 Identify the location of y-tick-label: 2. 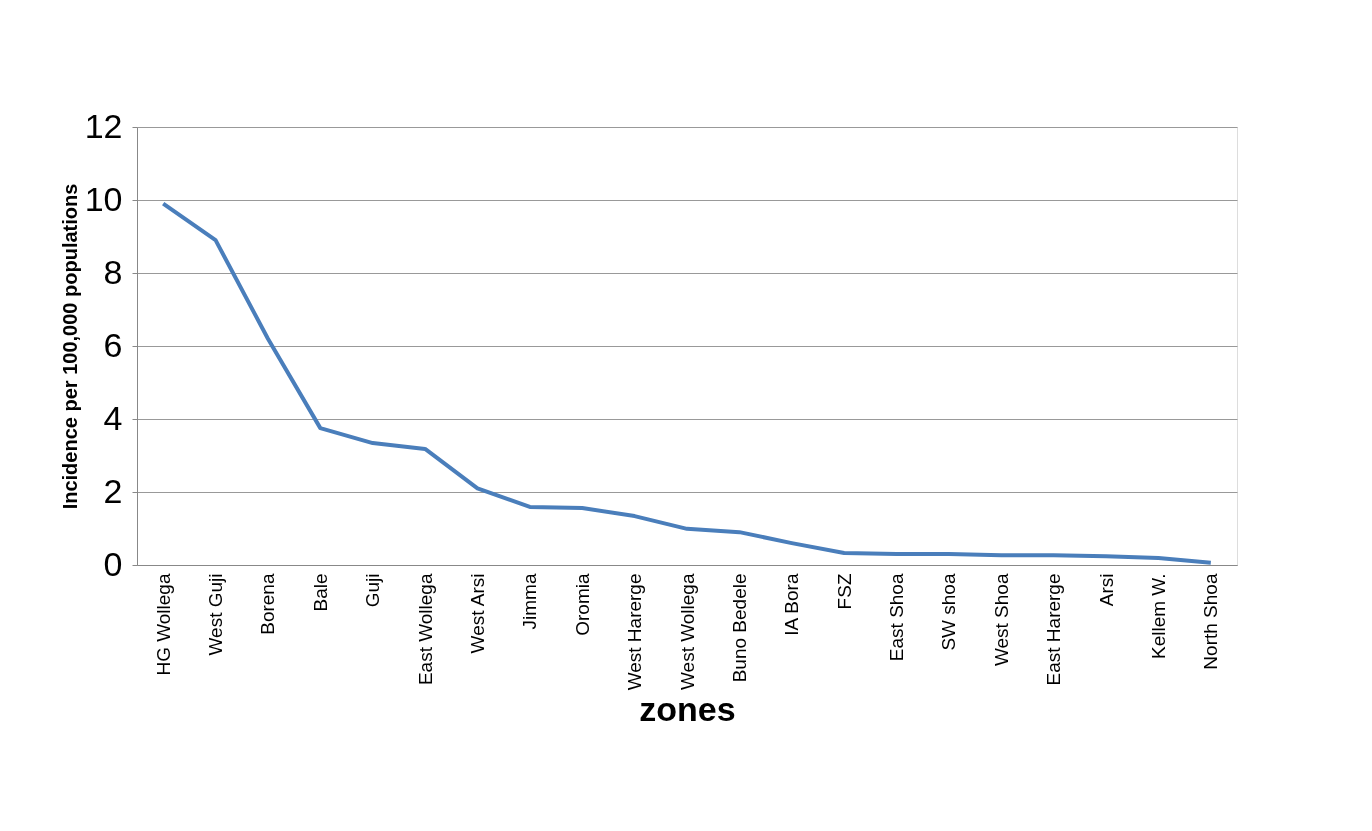
(113, 490).